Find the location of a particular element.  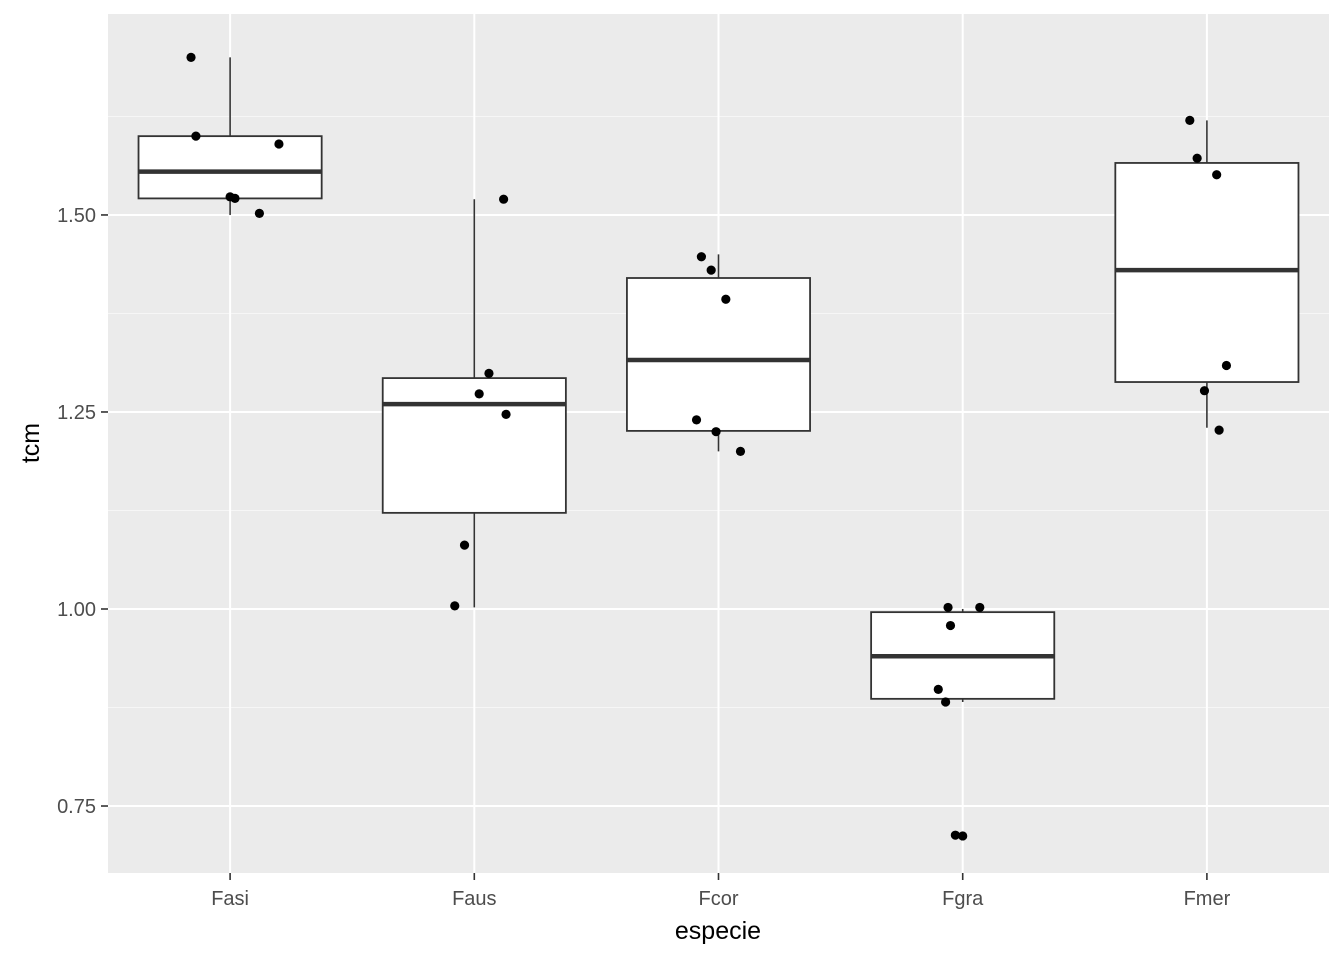

box-fcor is located at coordinates (718, 353).